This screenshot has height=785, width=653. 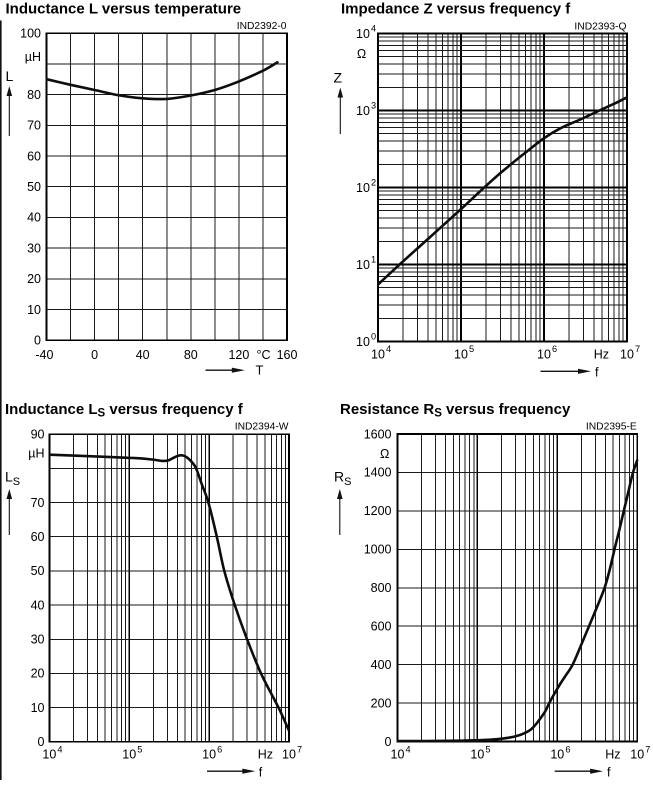 What do you see at coordinates (287, 355) in the screenshot?
I see `svg-text: 160` at bounding box center [287, 355].